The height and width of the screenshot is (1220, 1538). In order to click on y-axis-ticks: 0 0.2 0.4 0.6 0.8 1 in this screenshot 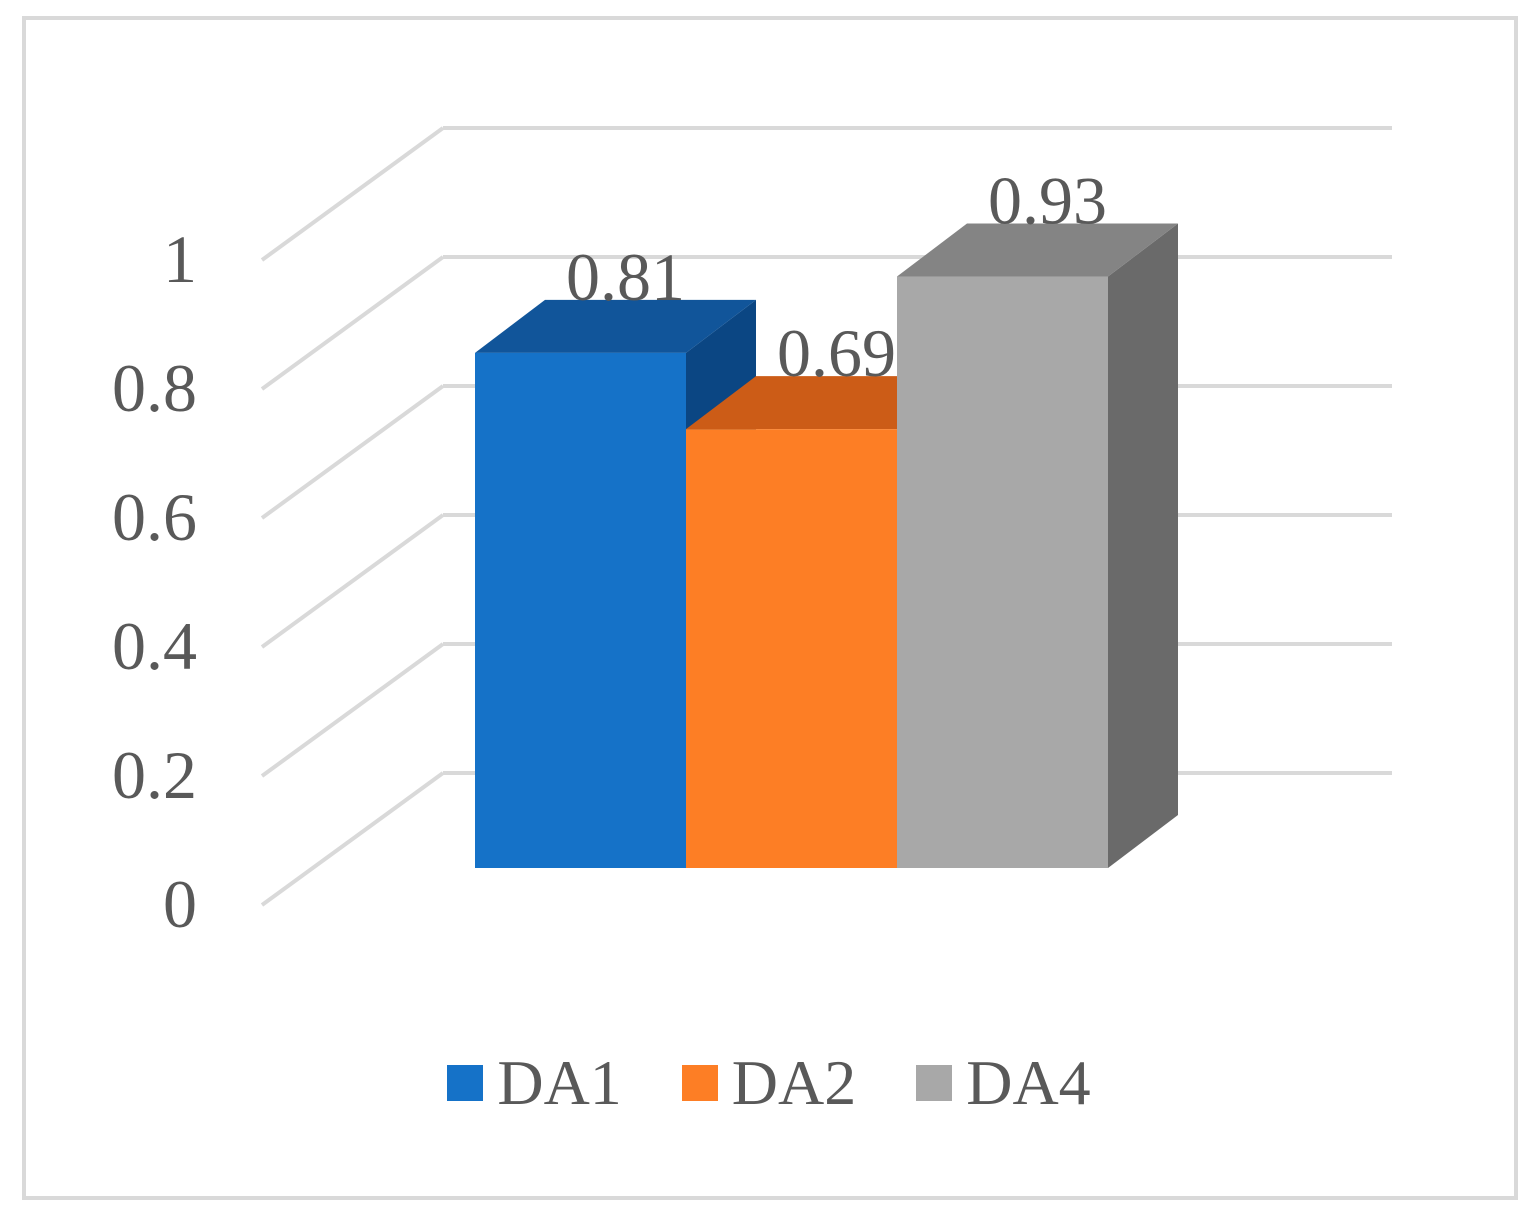, I will do `click(154, 581)`.